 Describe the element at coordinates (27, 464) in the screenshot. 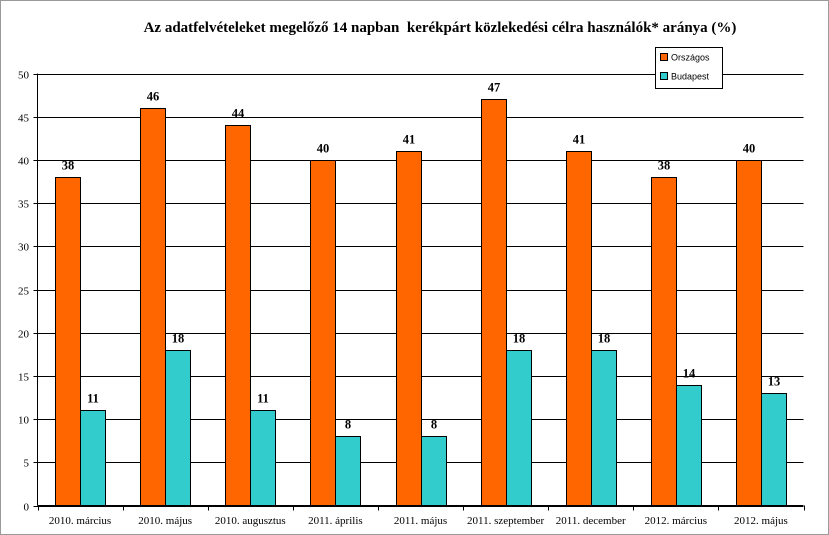

I see `y-tick-label-1: 5` at that location.